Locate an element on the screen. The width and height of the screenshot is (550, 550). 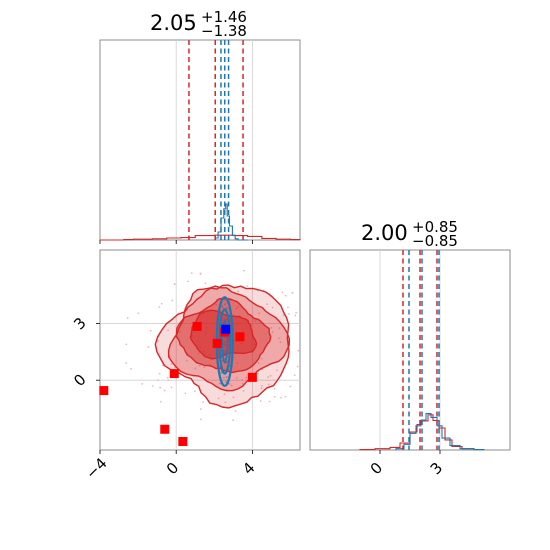
x1-title: 2.05 +1.46 −1.38 is located at coordinates (202, 21).